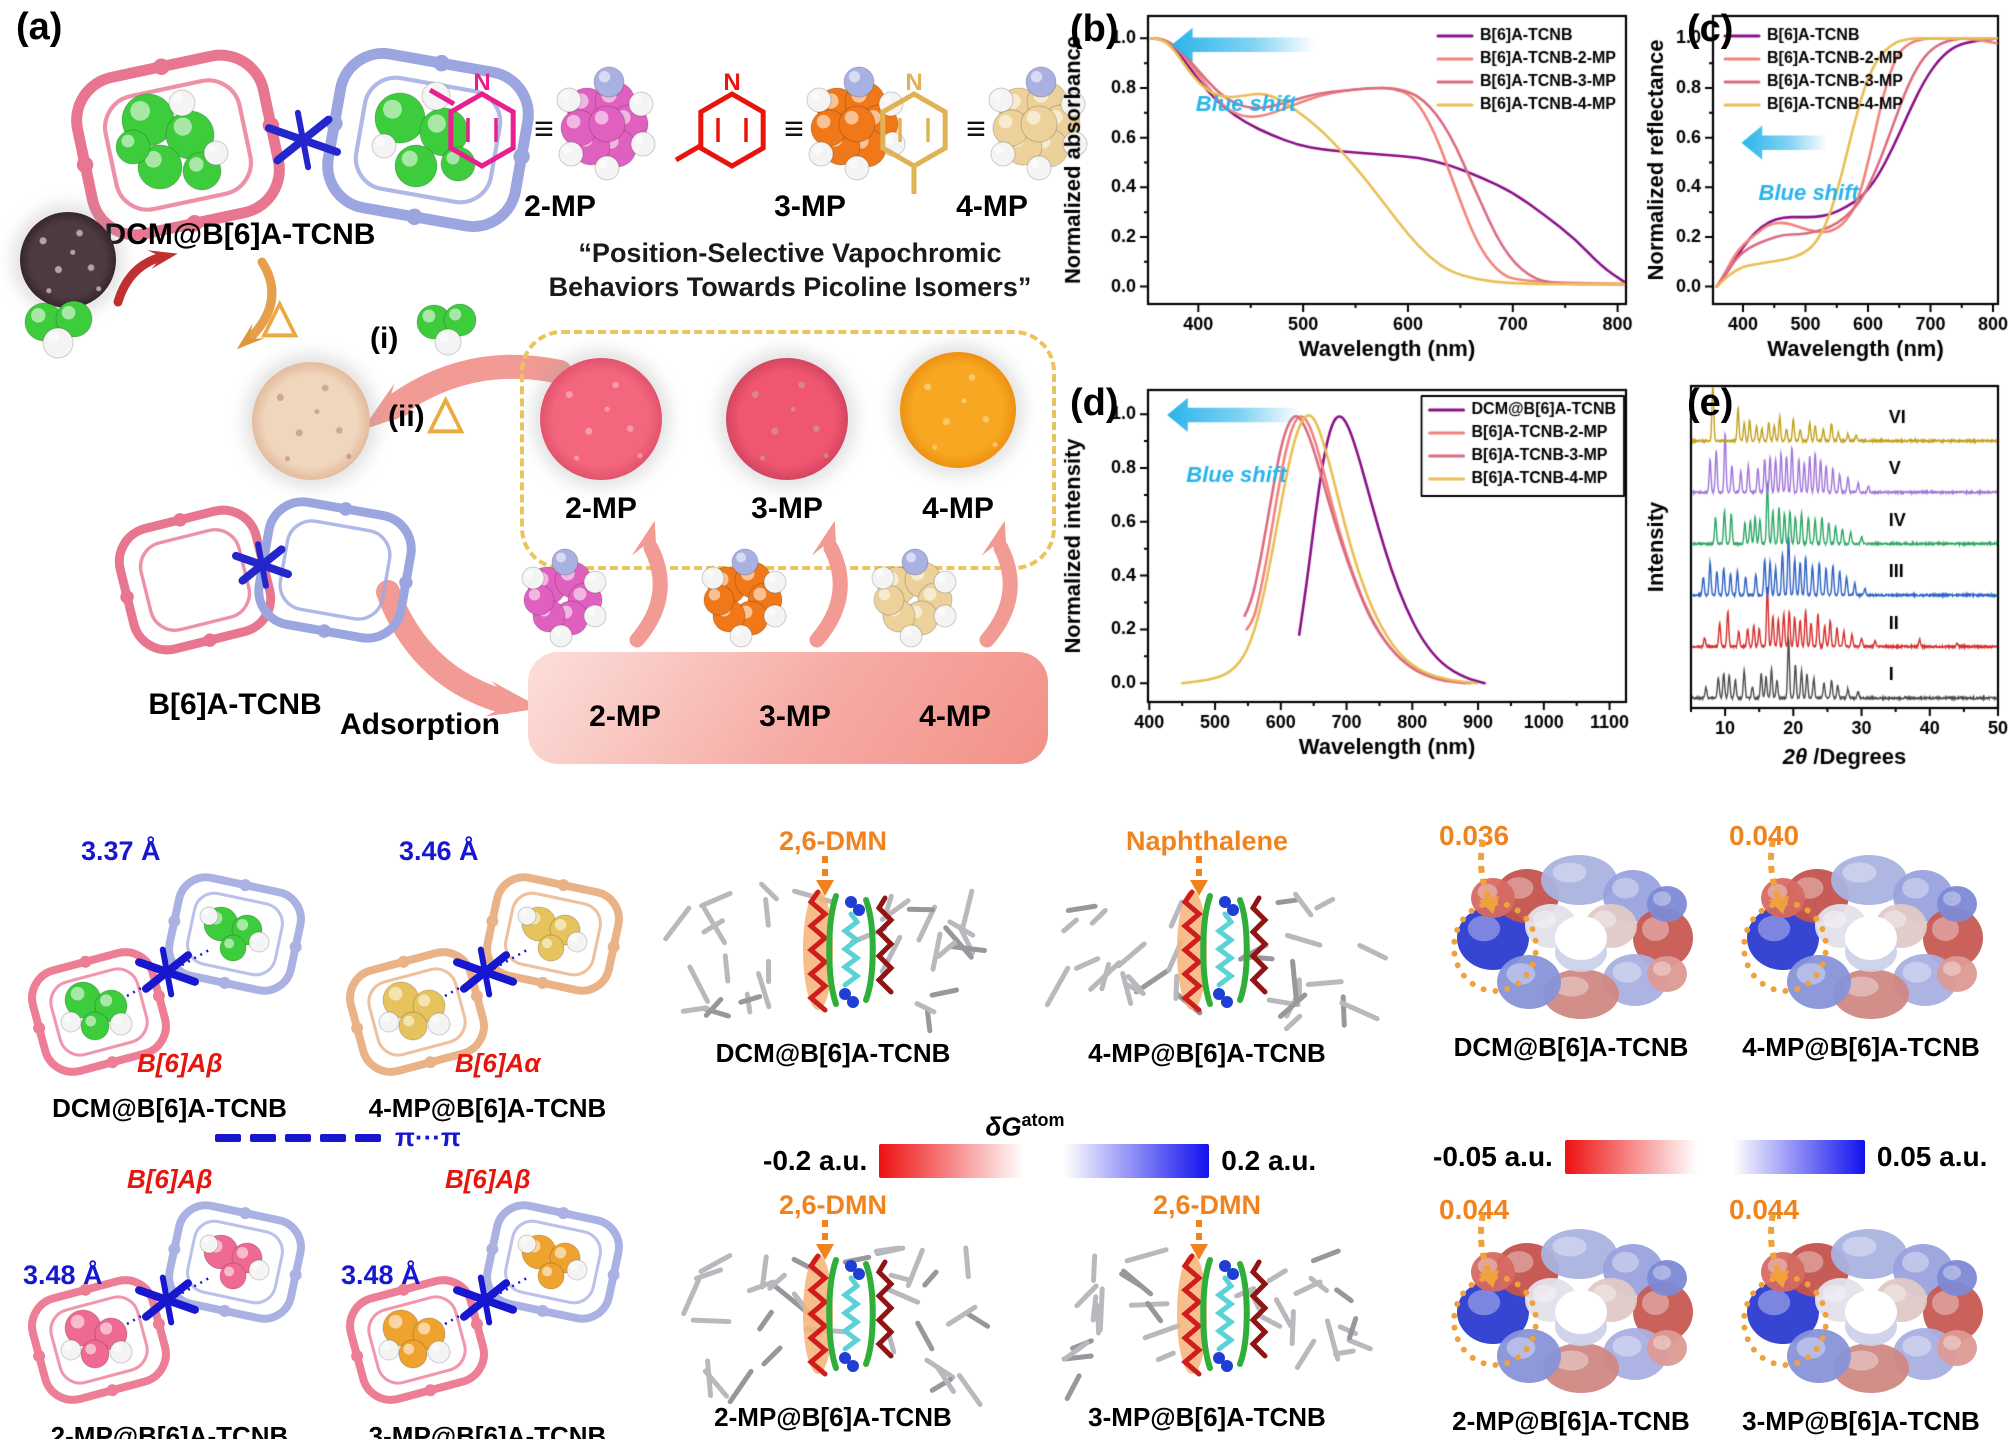 The height and width of the screenshot is (1439, 2008). I want to click on xrd-chart, so click(1826, 572).